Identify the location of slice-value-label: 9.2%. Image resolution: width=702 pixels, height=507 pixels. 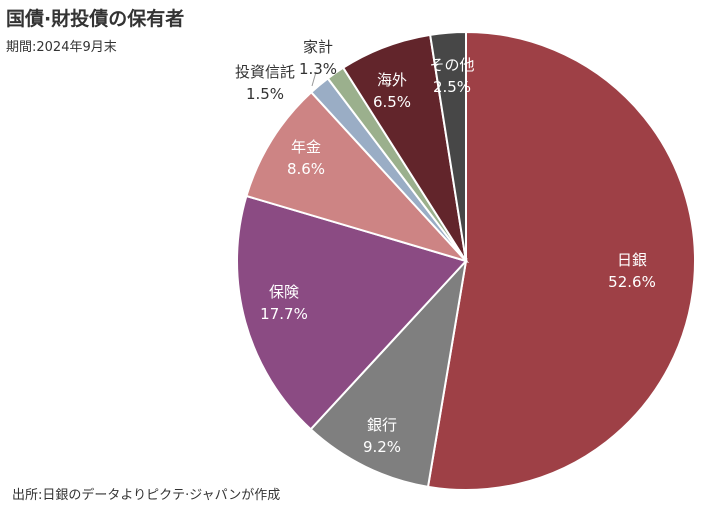
(382, 447).